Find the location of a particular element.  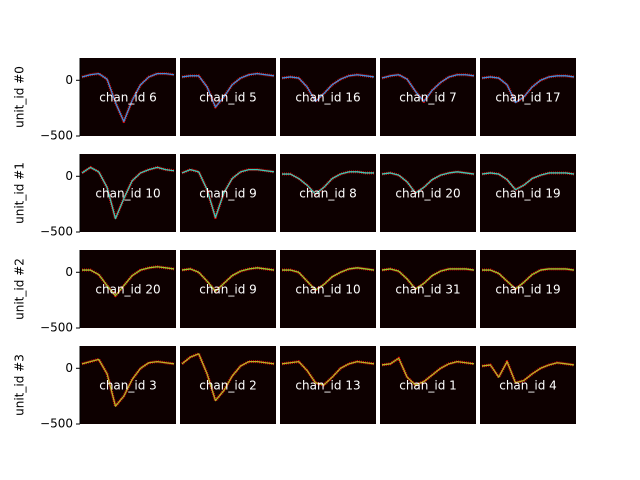

channel-label: chan_id 16 is located at coordinates (327, 98).